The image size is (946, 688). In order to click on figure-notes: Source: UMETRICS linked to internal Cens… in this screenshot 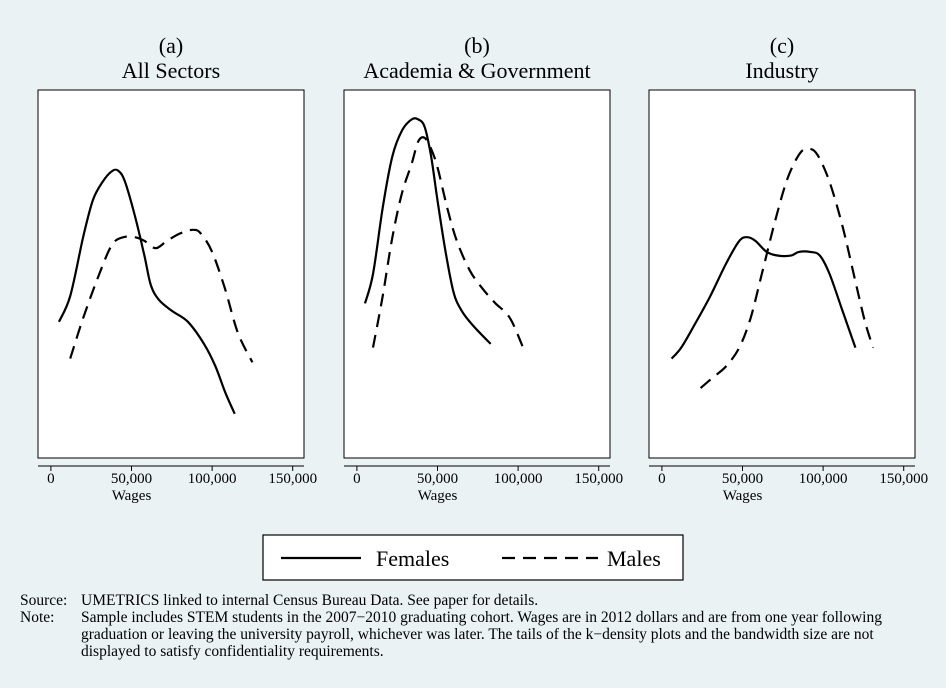, I will do `click(477, 626)`.